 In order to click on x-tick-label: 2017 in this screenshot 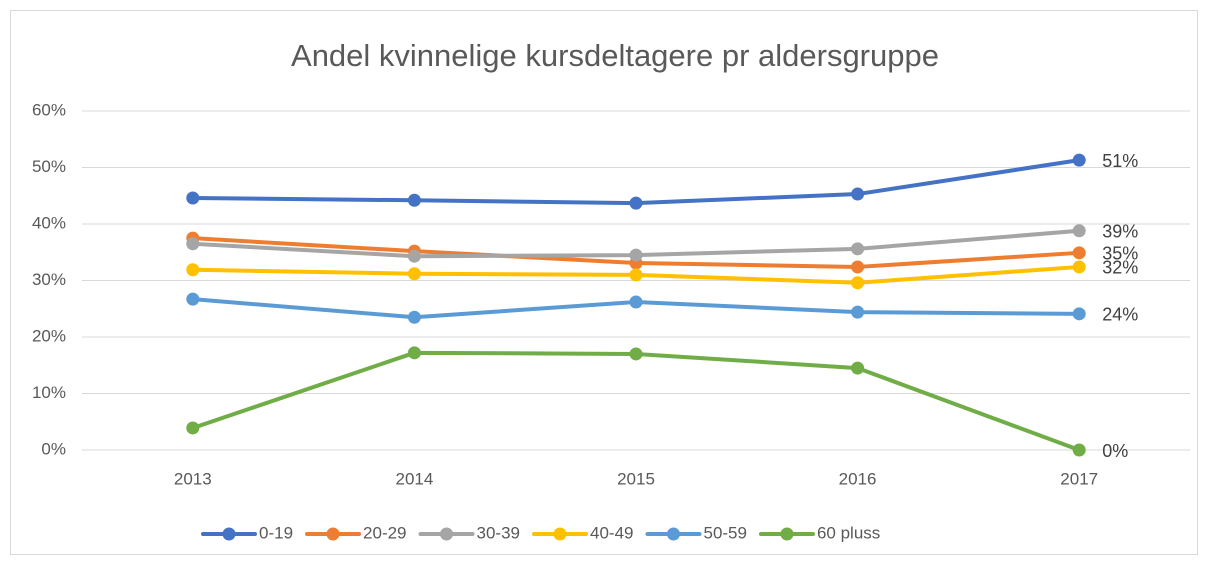, I will do `click(1079, 478)`.